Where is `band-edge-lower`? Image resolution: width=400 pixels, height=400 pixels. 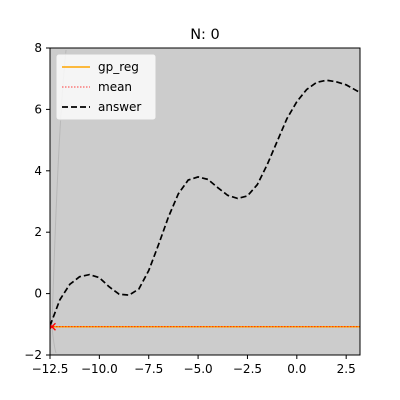 band-edge-lower is located at coordinates (54, 340).